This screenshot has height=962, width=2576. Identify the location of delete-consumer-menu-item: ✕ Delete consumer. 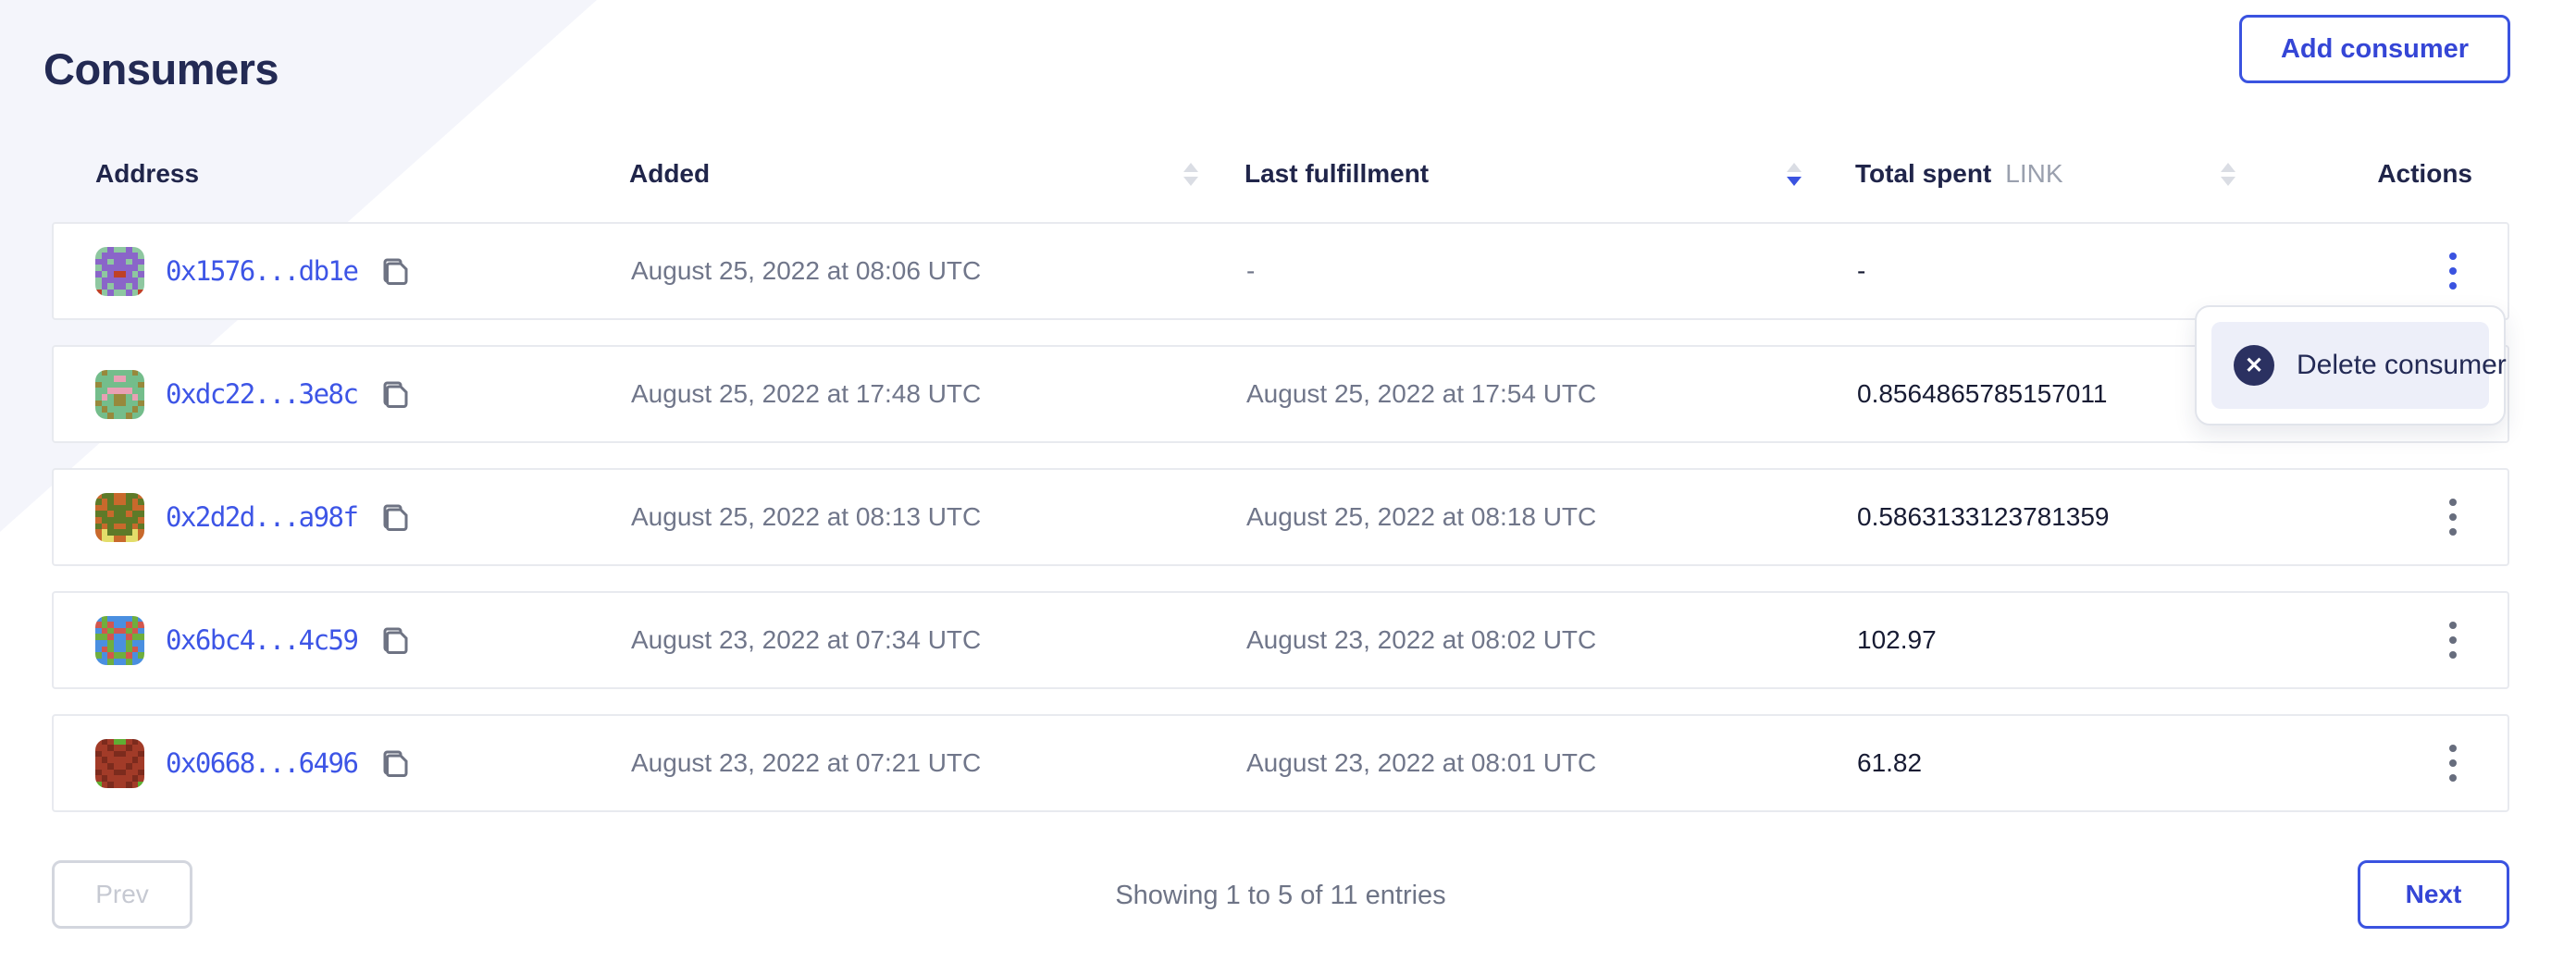
(2359, 366).